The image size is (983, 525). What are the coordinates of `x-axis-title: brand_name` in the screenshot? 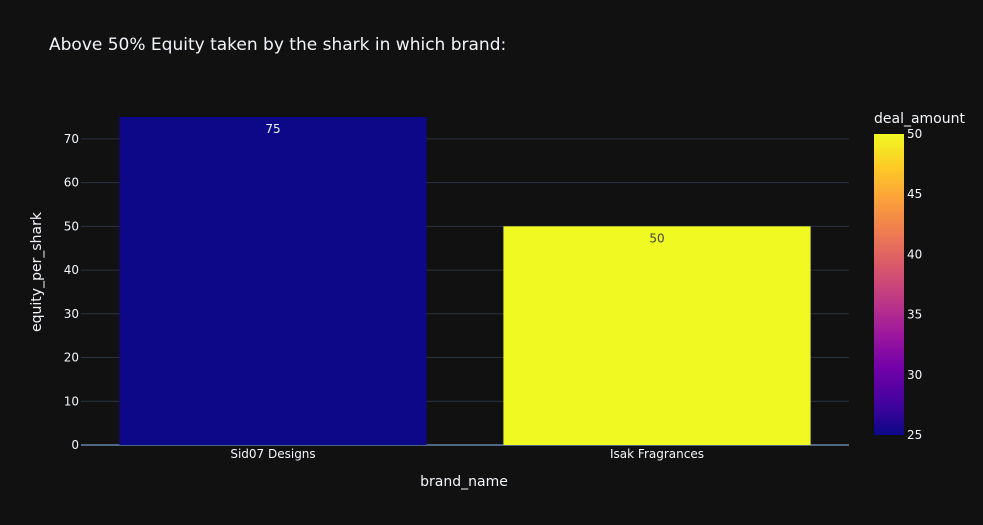 It's located at (464, 482).